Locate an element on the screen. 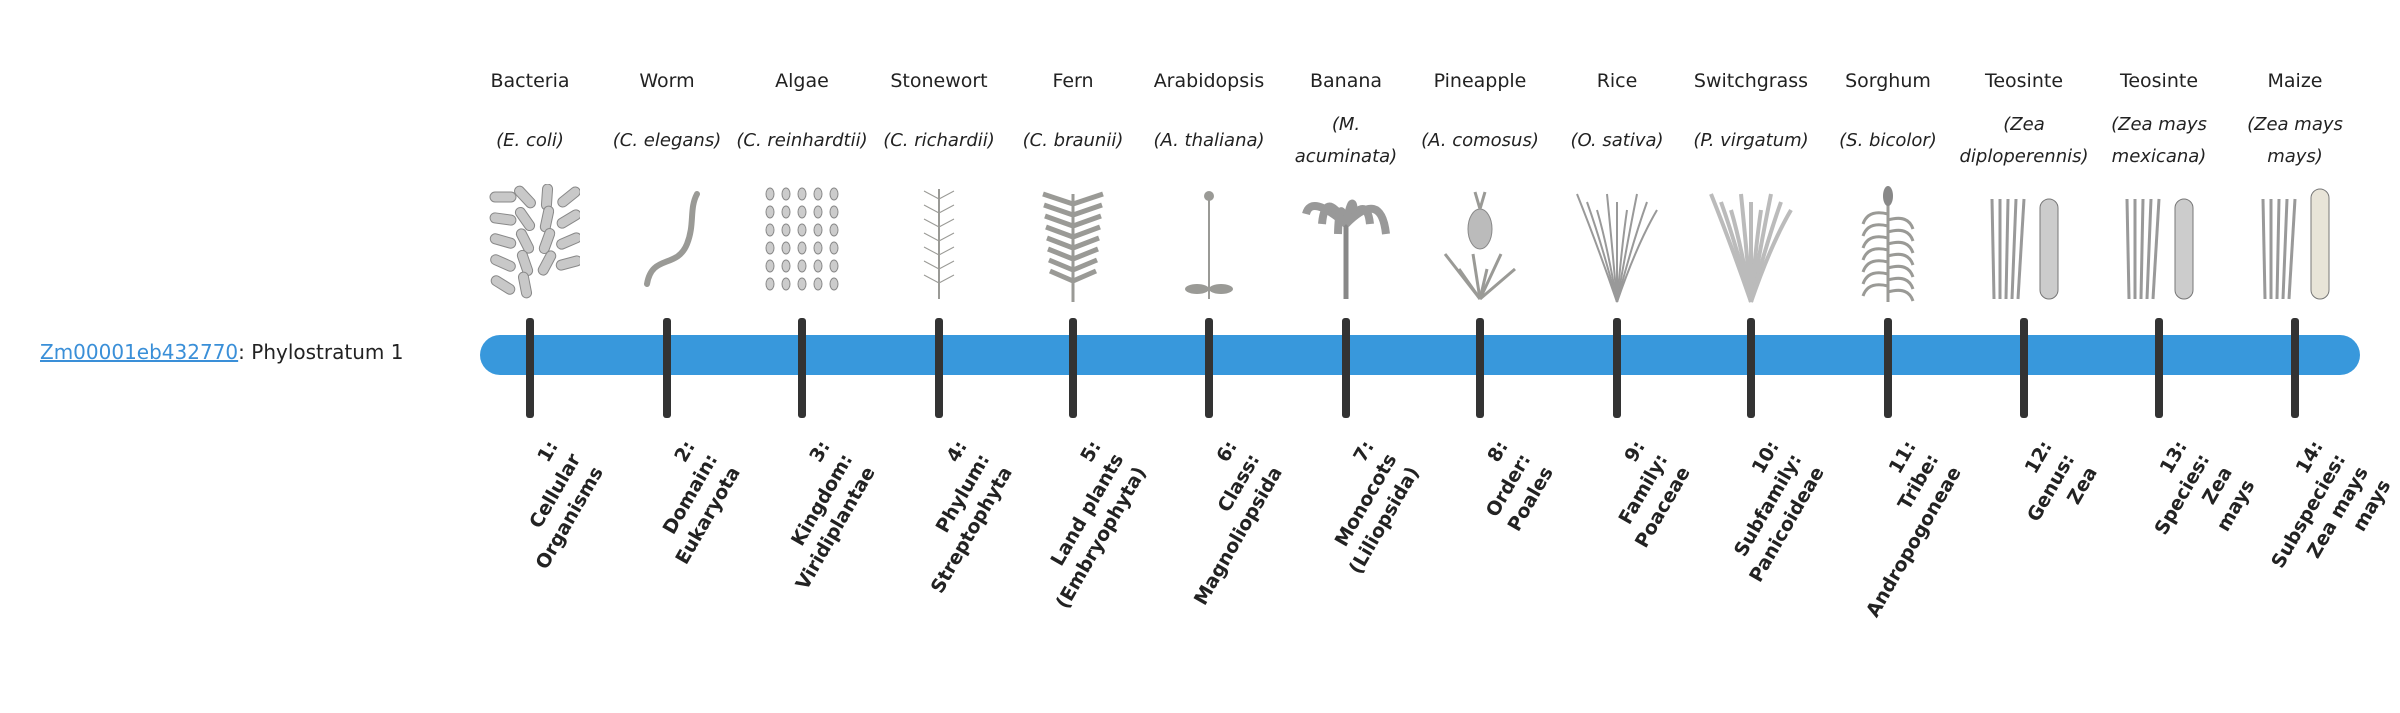  organism-column: Teosinte (Zea diploperennis) is located at coordinates (2024, 185).